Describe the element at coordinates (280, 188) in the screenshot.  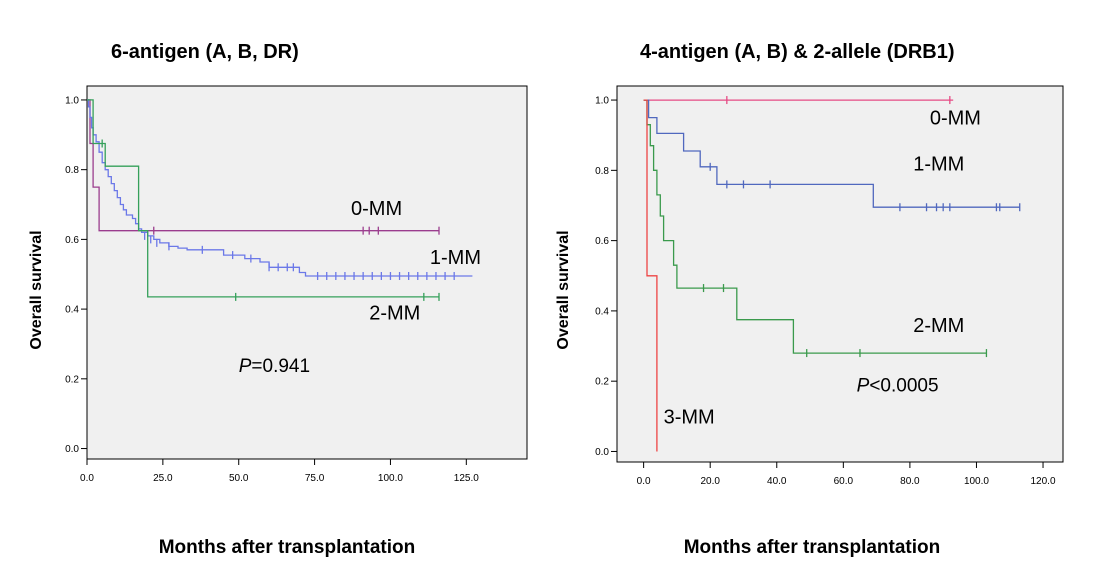
I see `chart-1-series-1-mm-line` at that location.